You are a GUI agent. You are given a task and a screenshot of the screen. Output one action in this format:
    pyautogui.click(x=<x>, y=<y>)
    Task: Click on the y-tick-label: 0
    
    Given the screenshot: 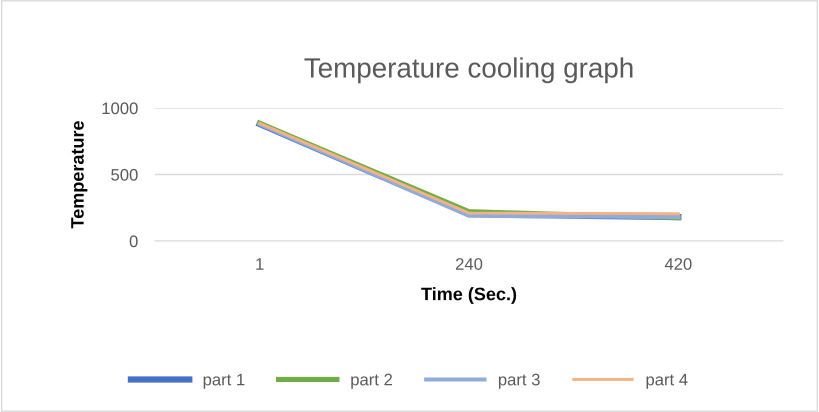 What is the action you would take?
    pyautogui.click(x=134, y=241)
    